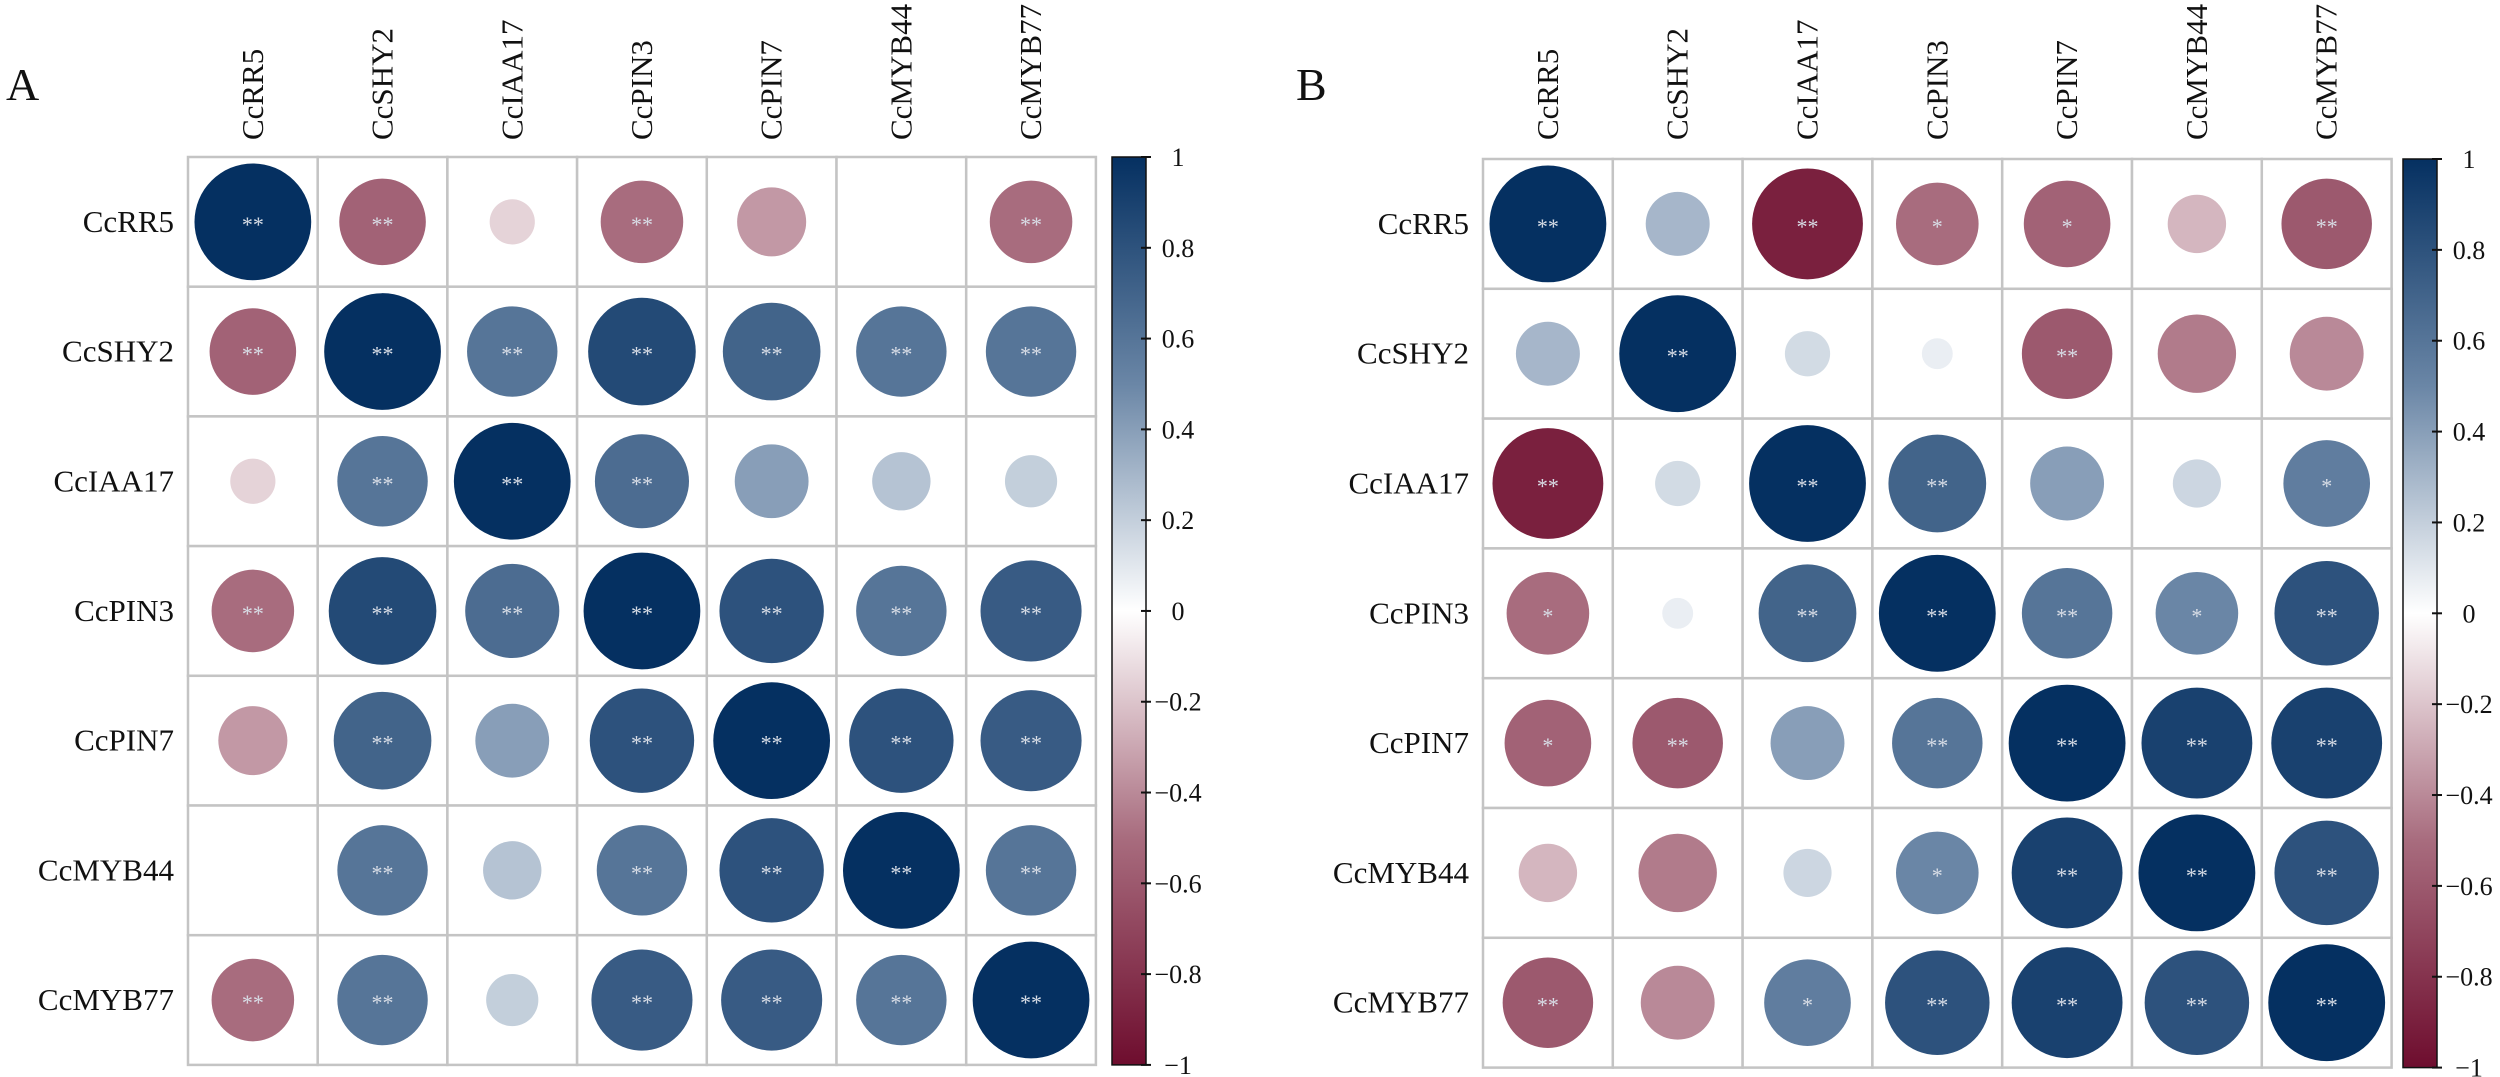 The height and width of the screenshot is (1077, 2500). Describe the element at coordinates (1423, 223) in the screenshot. I see `row-label: CcRR5` at that location.